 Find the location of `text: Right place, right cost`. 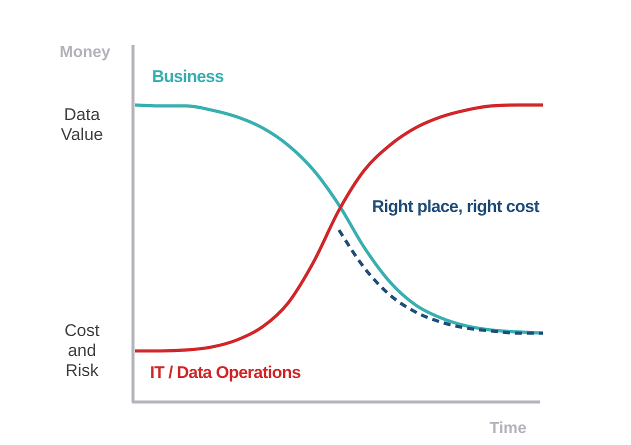

text: Right place, right cost is located at coordinates (456, 206).